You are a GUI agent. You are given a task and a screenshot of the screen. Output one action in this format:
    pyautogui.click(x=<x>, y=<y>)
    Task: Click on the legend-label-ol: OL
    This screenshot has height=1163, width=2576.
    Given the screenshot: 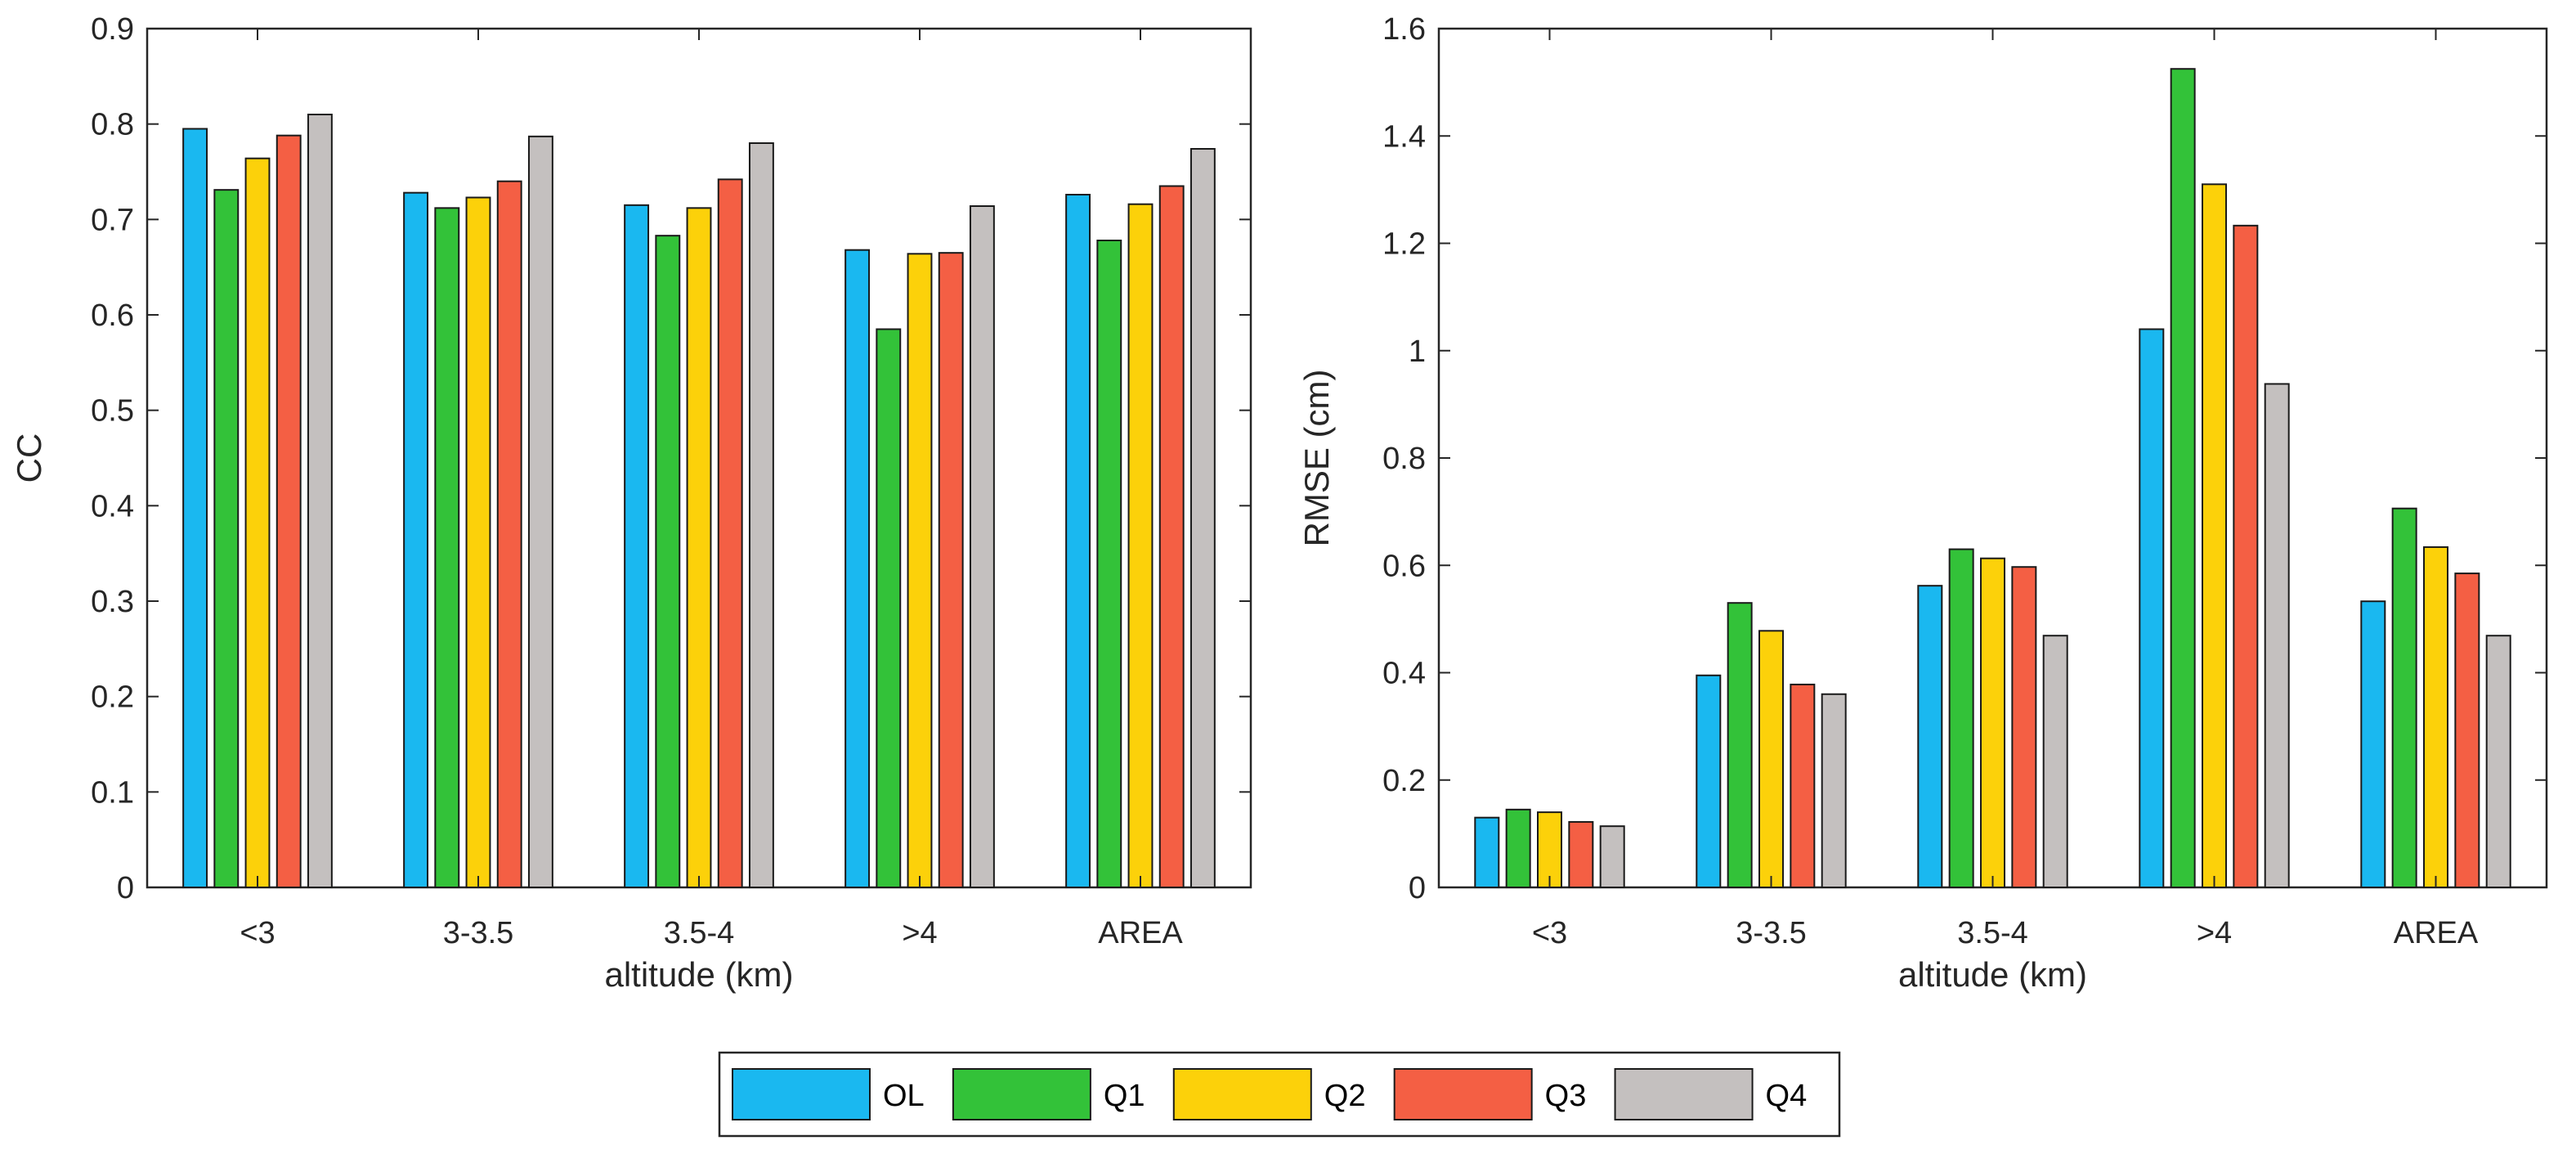 What is the action you would take?
    pyautogui.click(x=904, y=1096)
    